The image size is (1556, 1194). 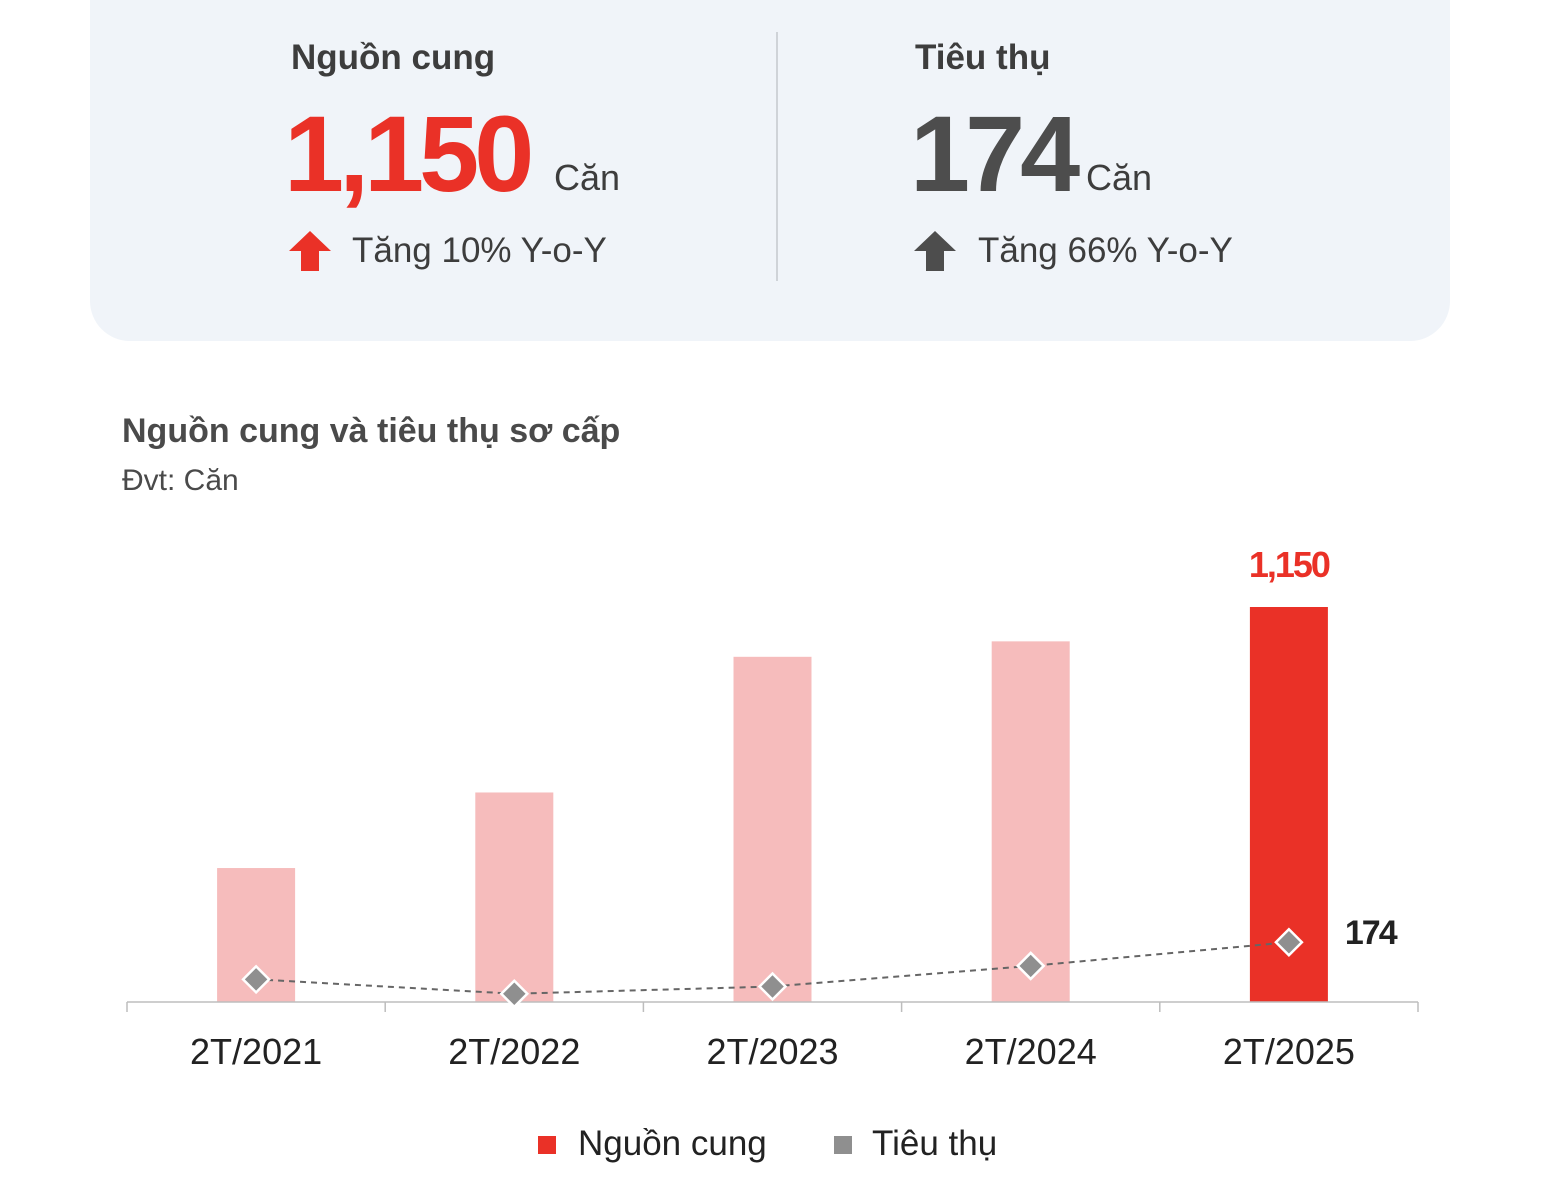 What do you see at coordinates (1289, 1051) in the screenshot?
I see `x-tick-label: 2T/2025` at bounding box center [1289, 1051].